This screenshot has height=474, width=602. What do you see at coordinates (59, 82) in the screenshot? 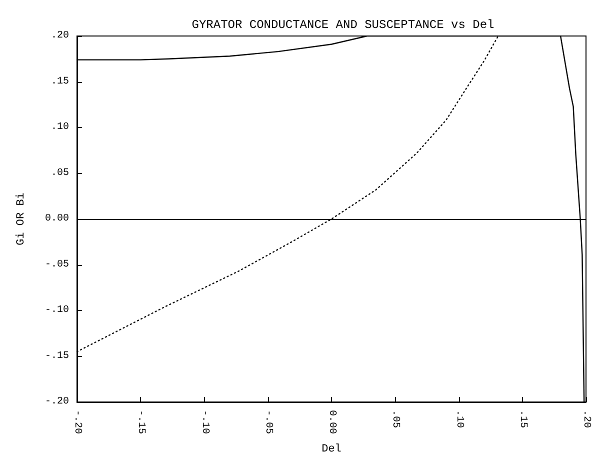
I see `y-tick-label: .15` at bounding box center [59, 82].